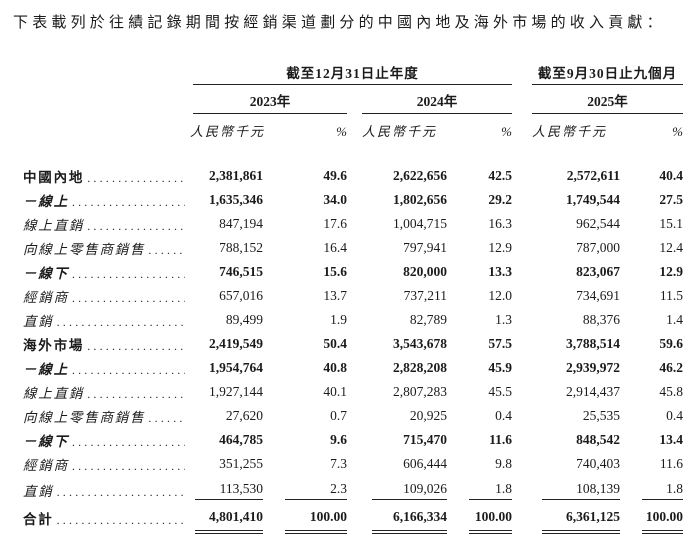  What do you see at coordinates (598, 223) in the screenshot?
I see `value-cell: 962,544` at bounding box center [598, 223].